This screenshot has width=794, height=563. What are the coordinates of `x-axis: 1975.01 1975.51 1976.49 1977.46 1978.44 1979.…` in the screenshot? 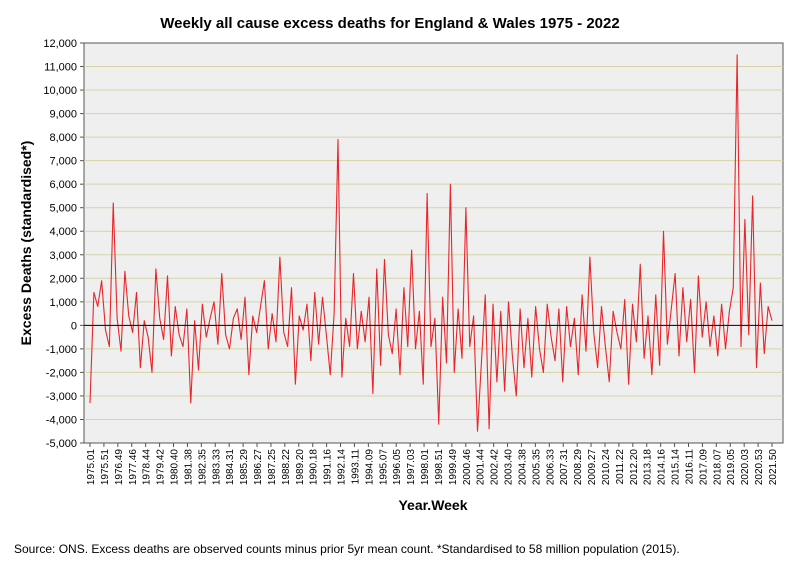 It's located at (432, 464).